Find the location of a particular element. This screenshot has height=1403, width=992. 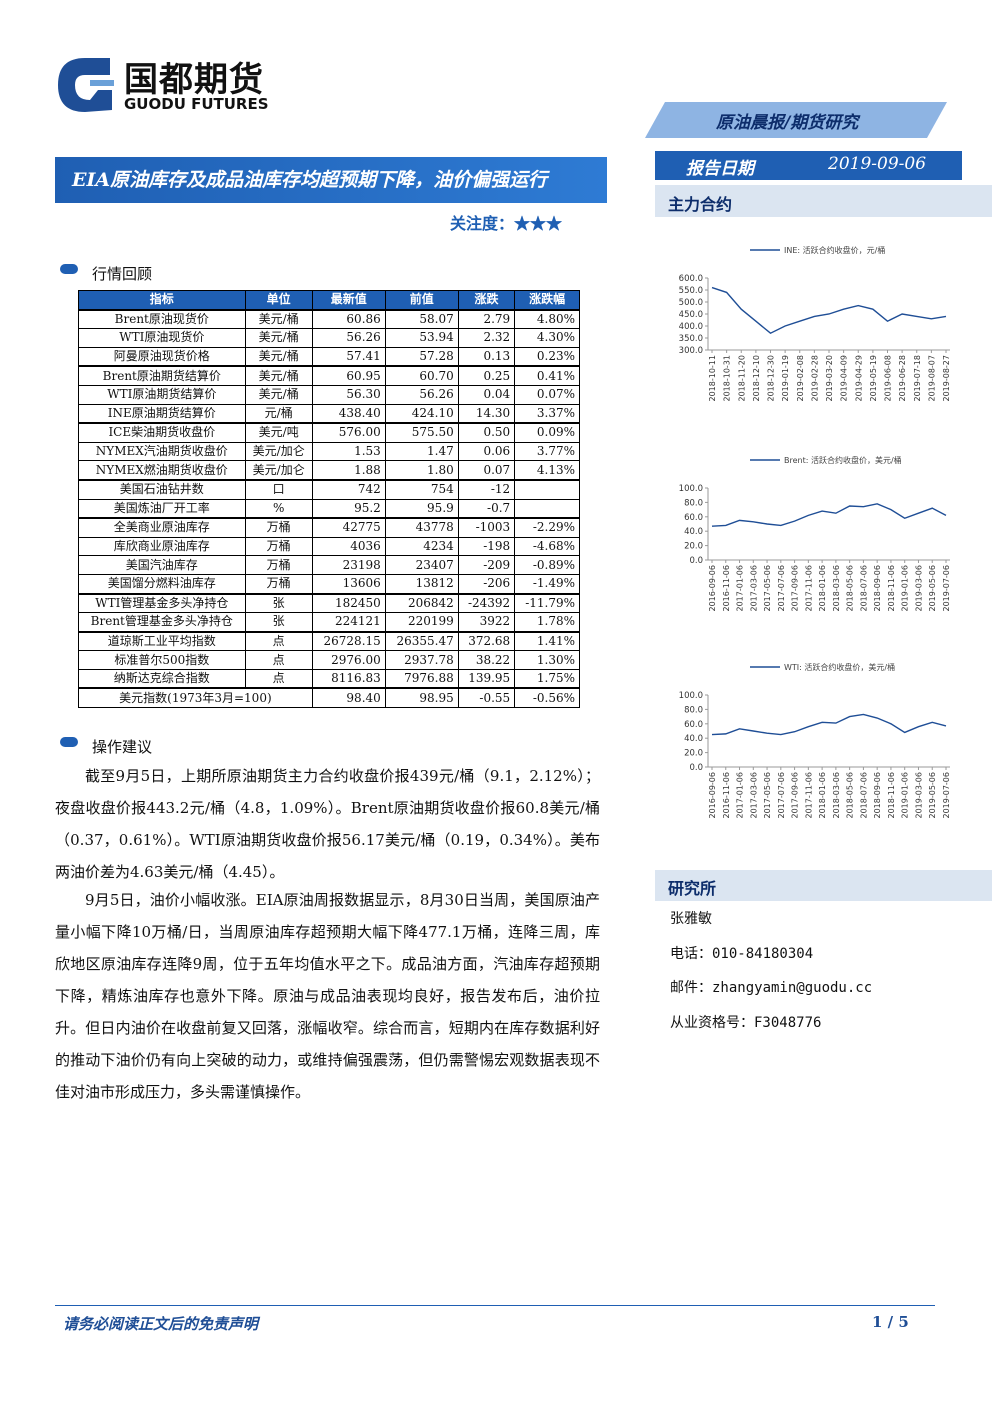

table-cell: 全美商业原油库存 is located at coordinates (162, 527).